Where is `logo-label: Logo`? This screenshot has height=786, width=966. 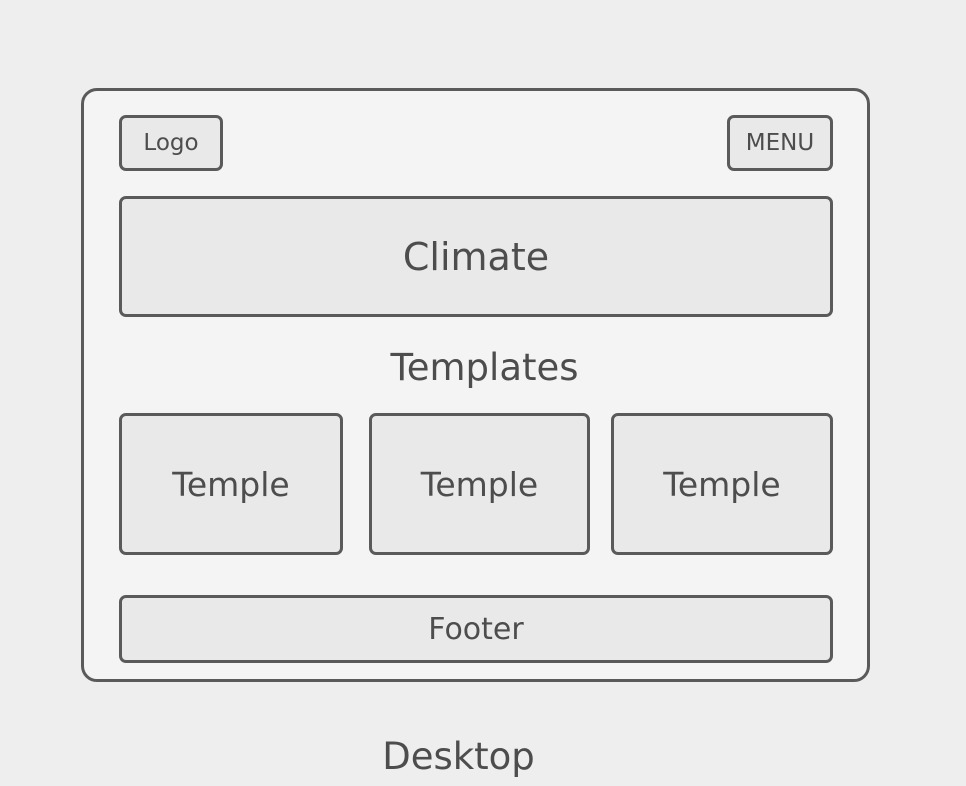
logo-label: Logo is located at coordinates (171, 143).